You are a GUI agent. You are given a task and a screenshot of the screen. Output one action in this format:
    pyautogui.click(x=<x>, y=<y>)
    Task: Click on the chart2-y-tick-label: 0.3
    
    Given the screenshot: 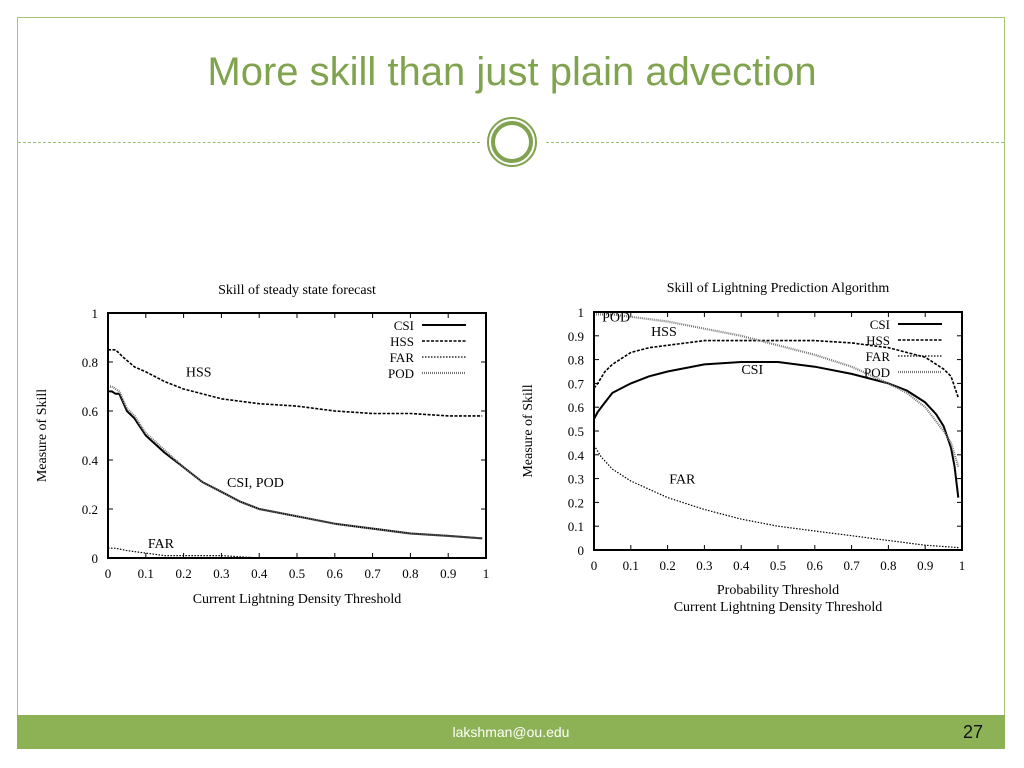 What is the action you would take?
    pyautogui.click(x=576, y=479)
    